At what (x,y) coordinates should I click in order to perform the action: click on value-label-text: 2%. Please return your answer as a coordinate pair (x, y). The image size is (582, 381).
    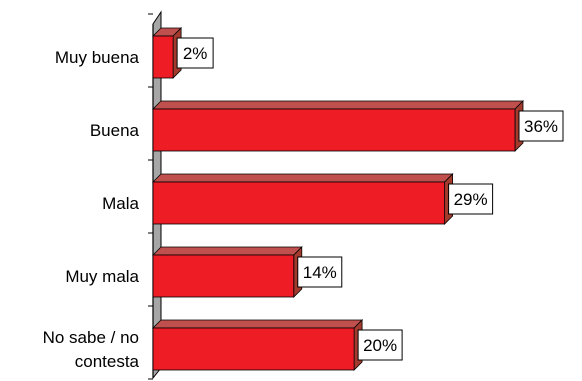
    Looking at the image, I should click on (195, 53).